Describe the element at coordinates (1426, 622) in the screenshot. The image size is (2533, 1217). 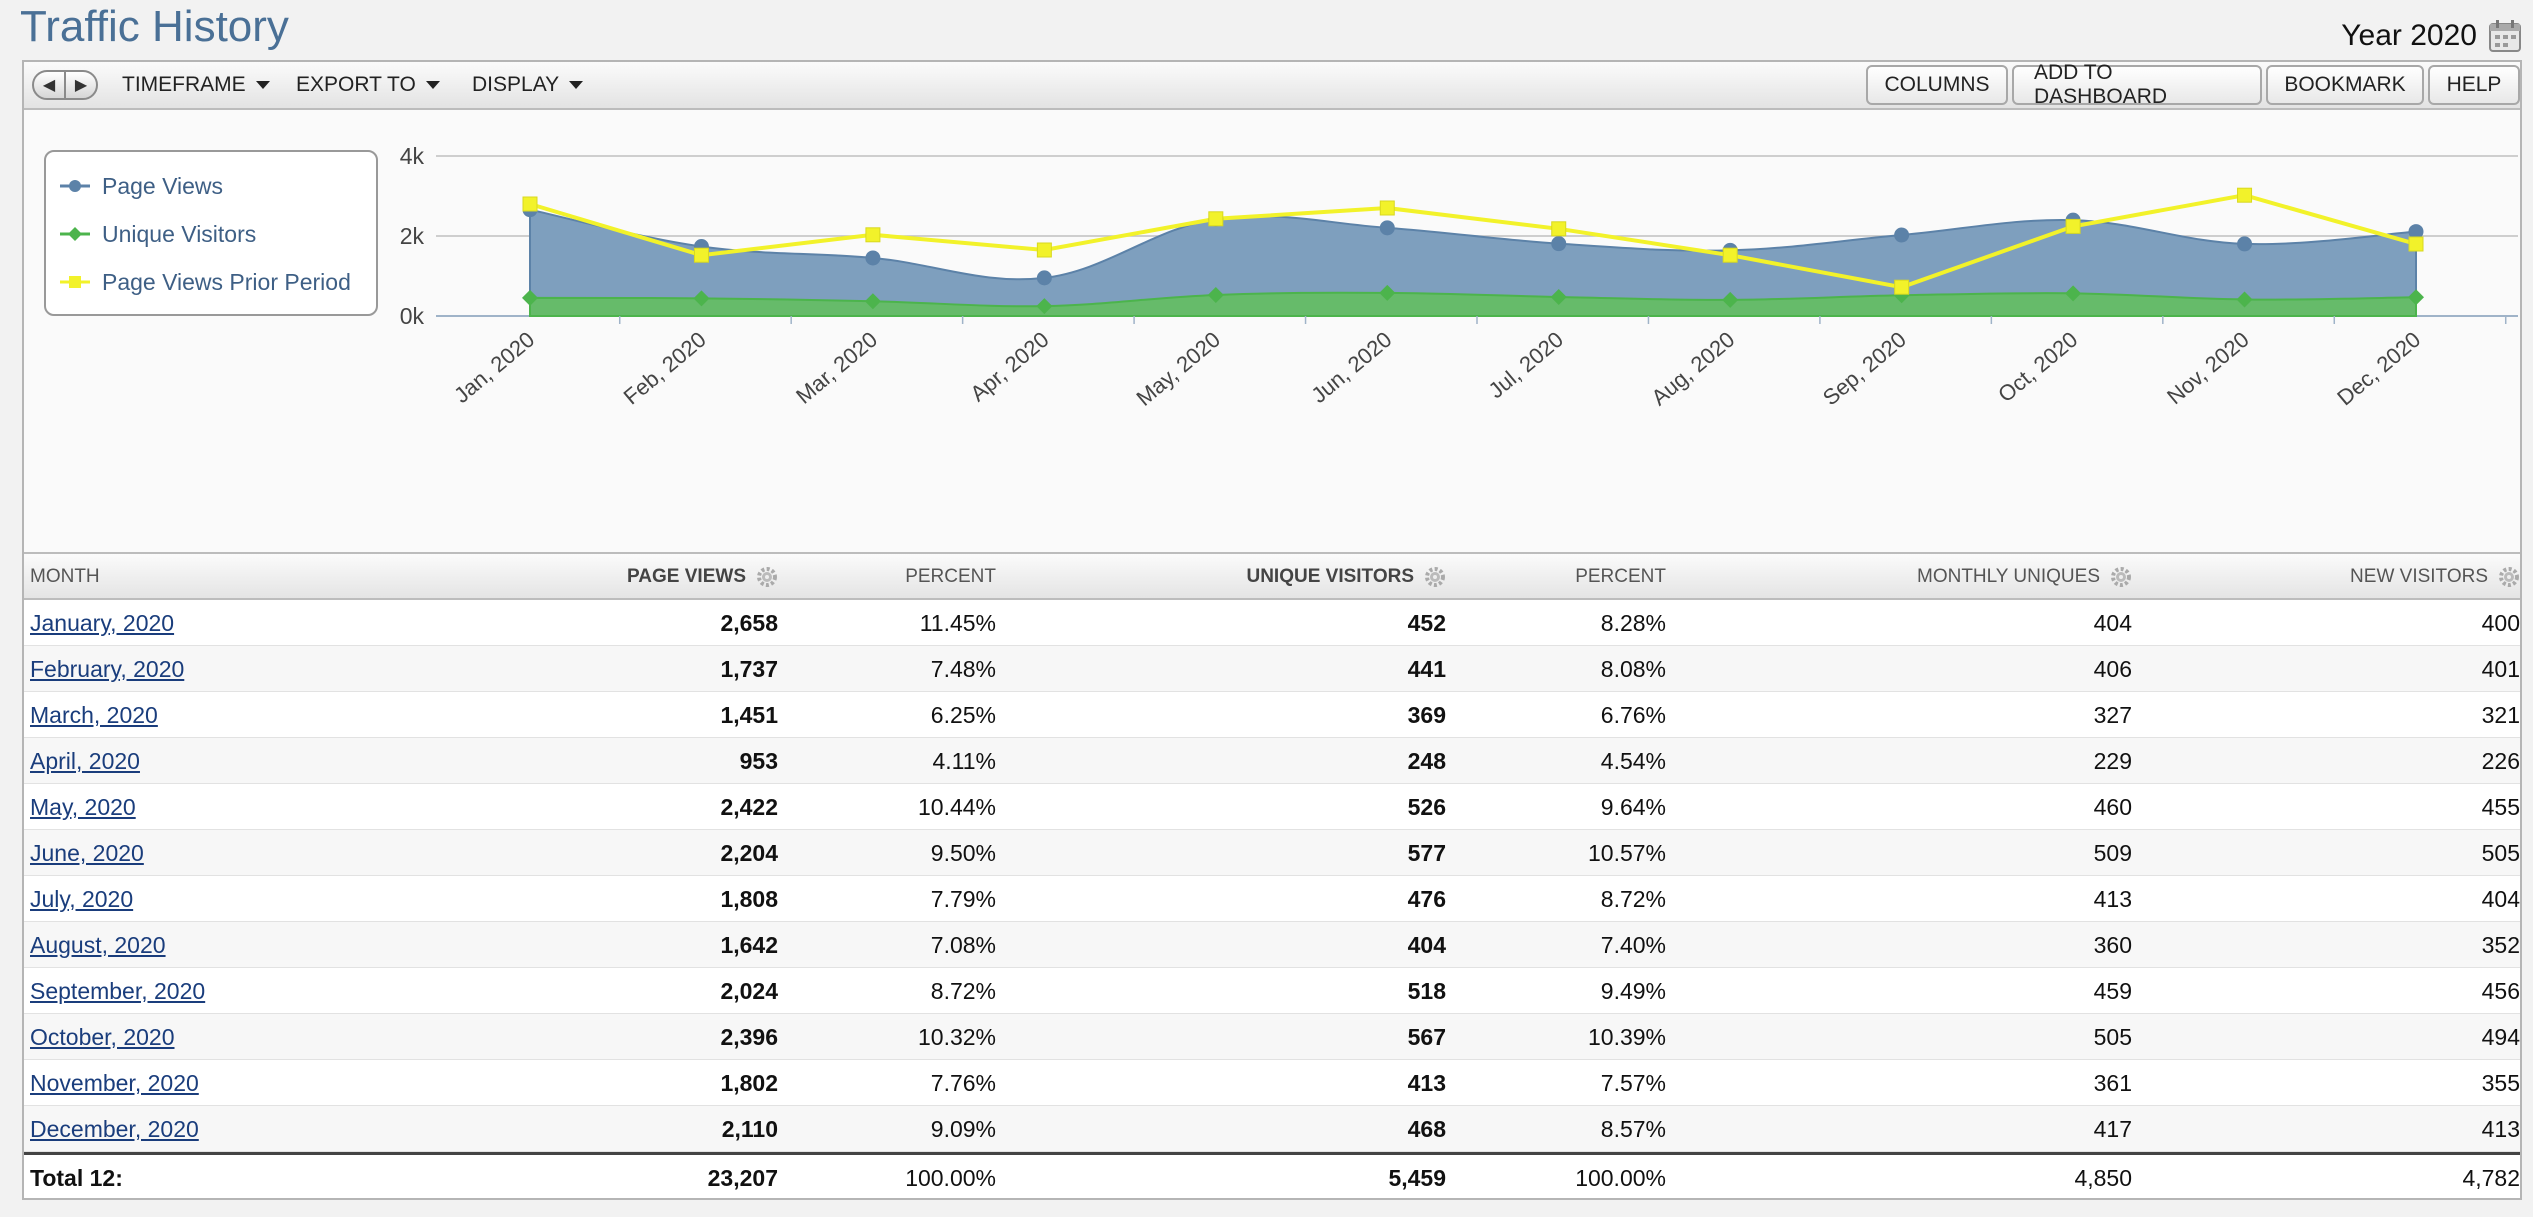
I see `unique-visitors-cell: 452` at that location.